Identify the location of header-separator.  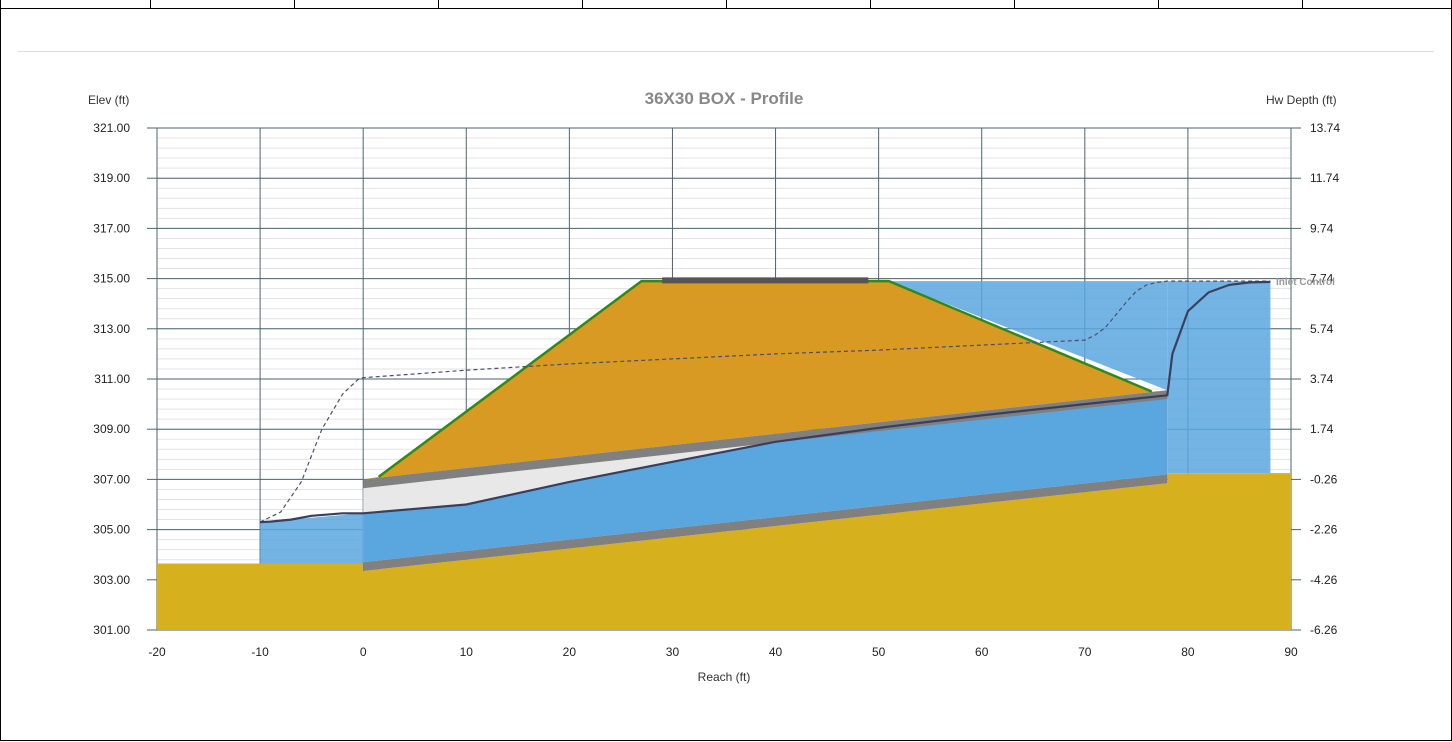
(726, 51).